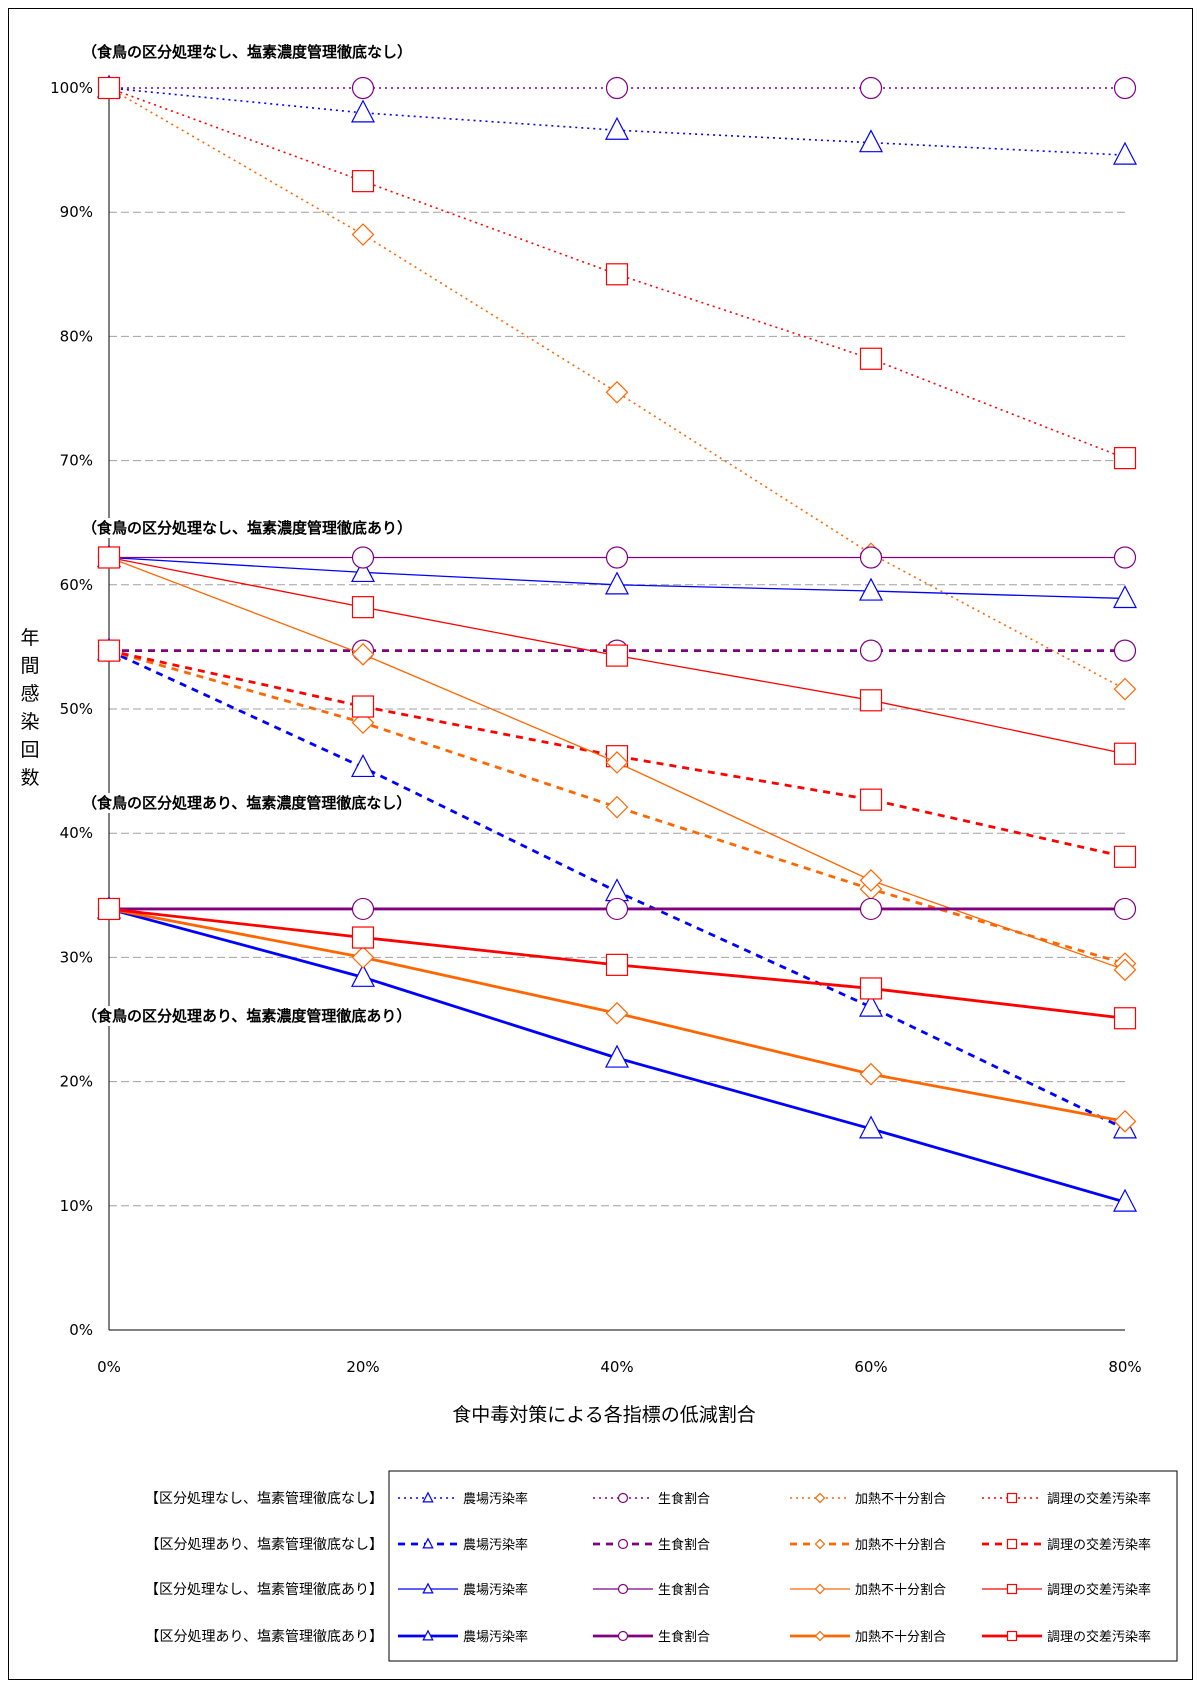 The image size is (1200, 1686). I want to click on y-tick-label: 40%, so click(76, 833).